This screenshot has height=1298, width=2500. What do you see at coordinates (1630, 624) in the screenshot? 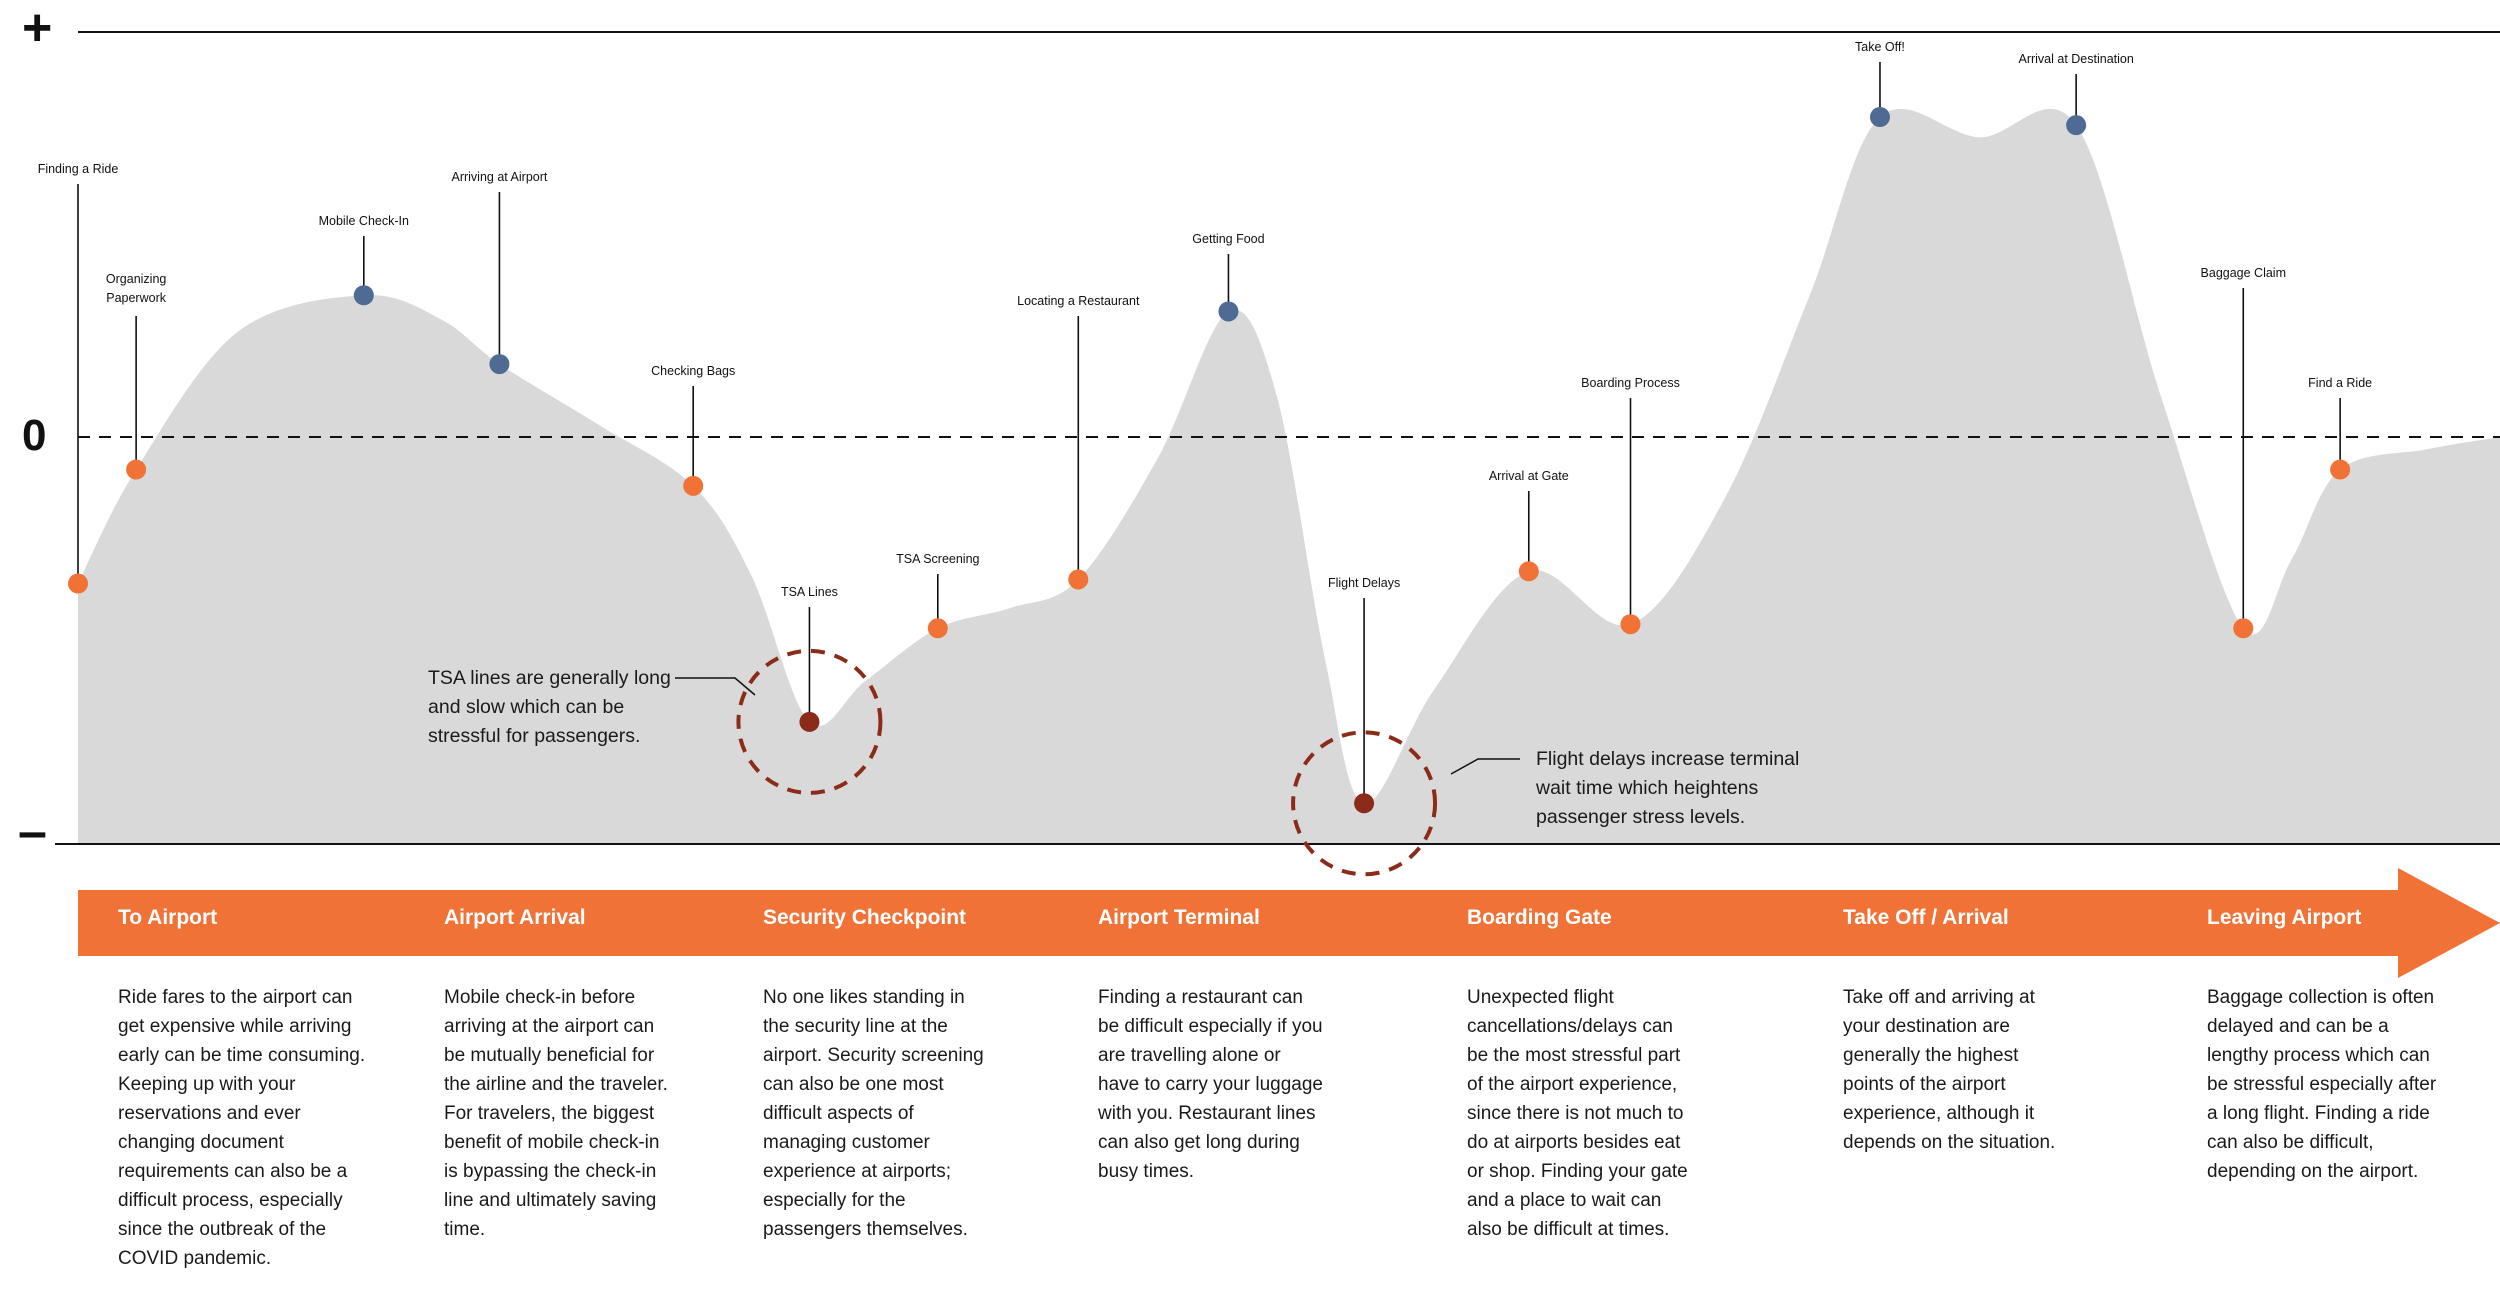
I see `point-boarding-process` at bounding box center [1630, 624].